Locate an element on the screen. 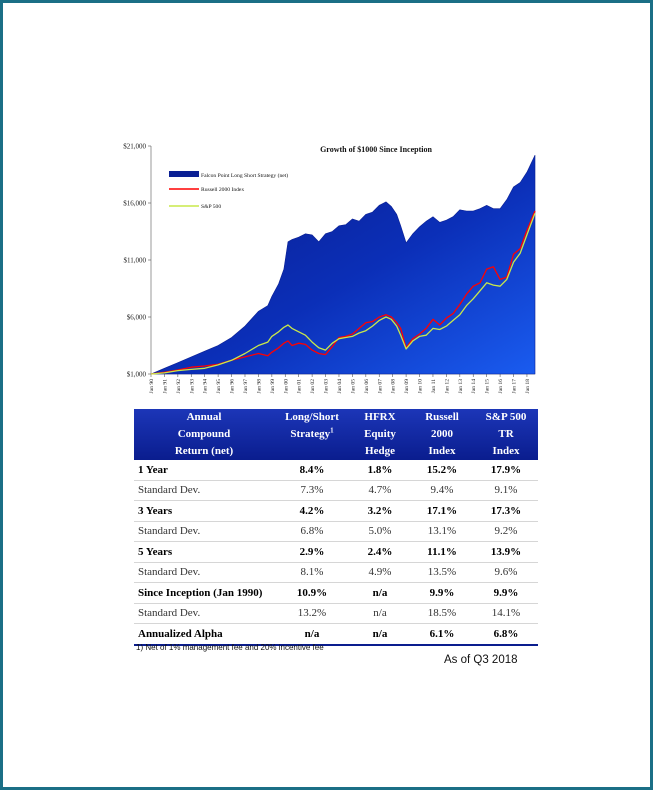 The height and width of the screenshot is (790, 653). legend-label-sp500: S&P 500 is located at coordinates (211, 207).